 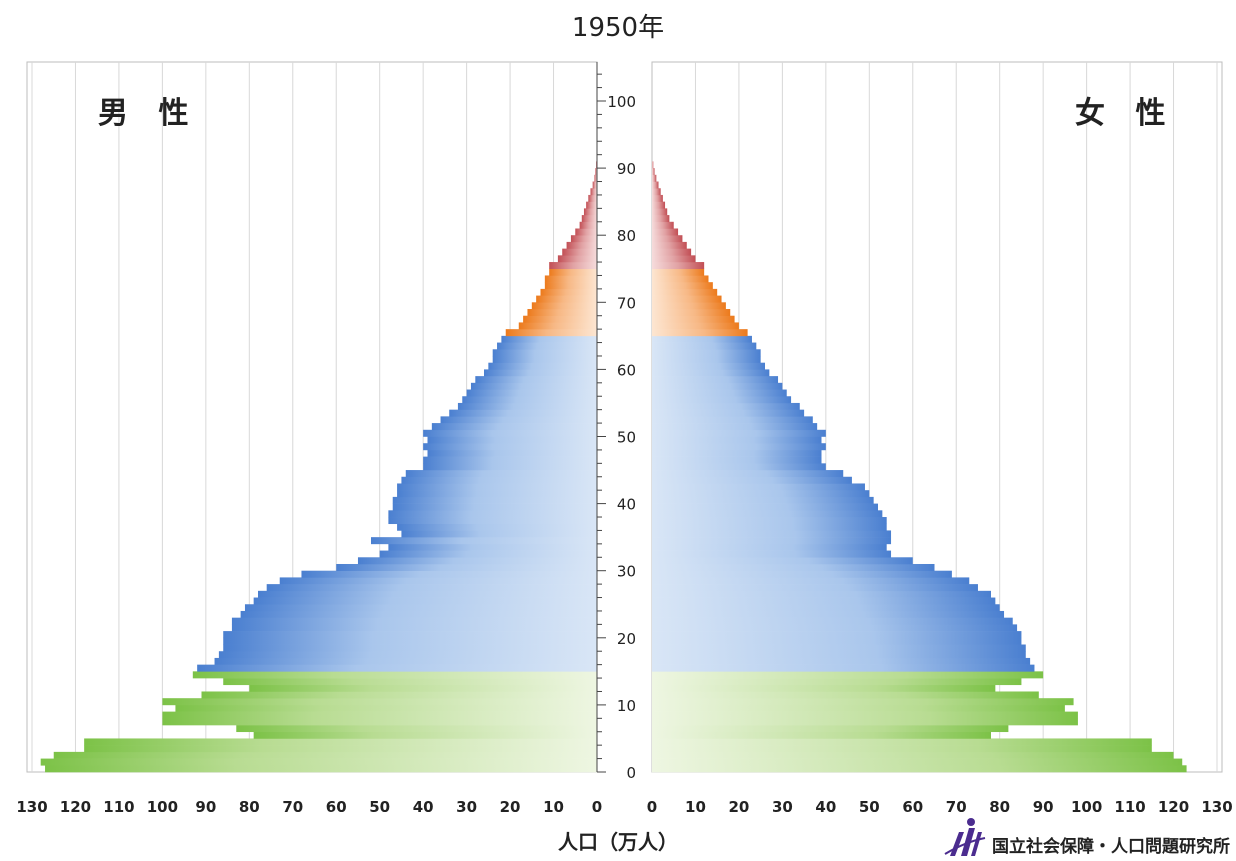 I want to click on female-x-tick-label: 120, so click(x=1173, y=807).